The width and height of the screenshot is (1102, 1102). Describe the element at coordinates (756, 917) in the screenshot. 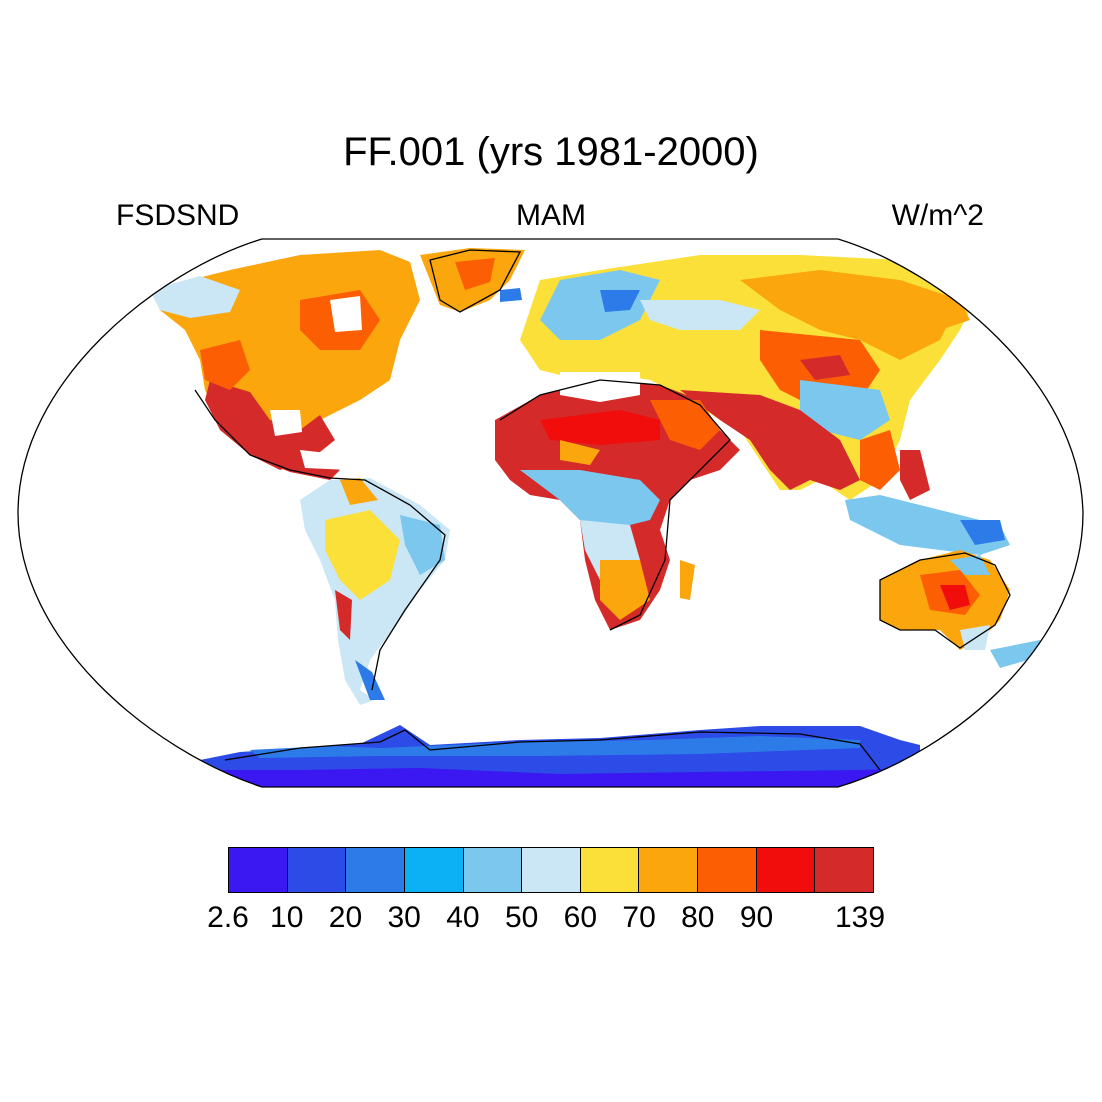

I see `colorbar-tick-label: 90` at that location.